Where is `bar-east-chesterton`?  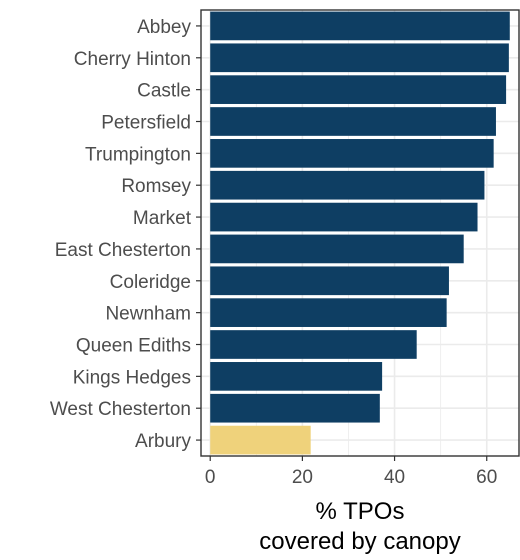 bar-east-chesterton is located at coordinates (337, 249).